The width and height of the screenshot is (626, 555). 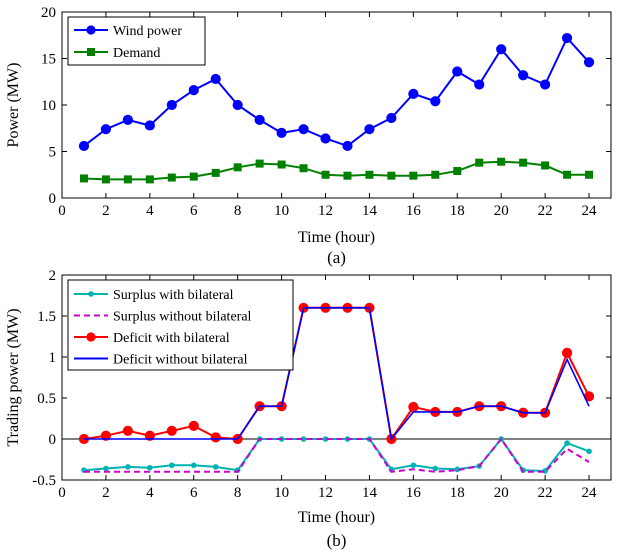 I want to click on y-tick-label: 5, so click(x=53, y=153).